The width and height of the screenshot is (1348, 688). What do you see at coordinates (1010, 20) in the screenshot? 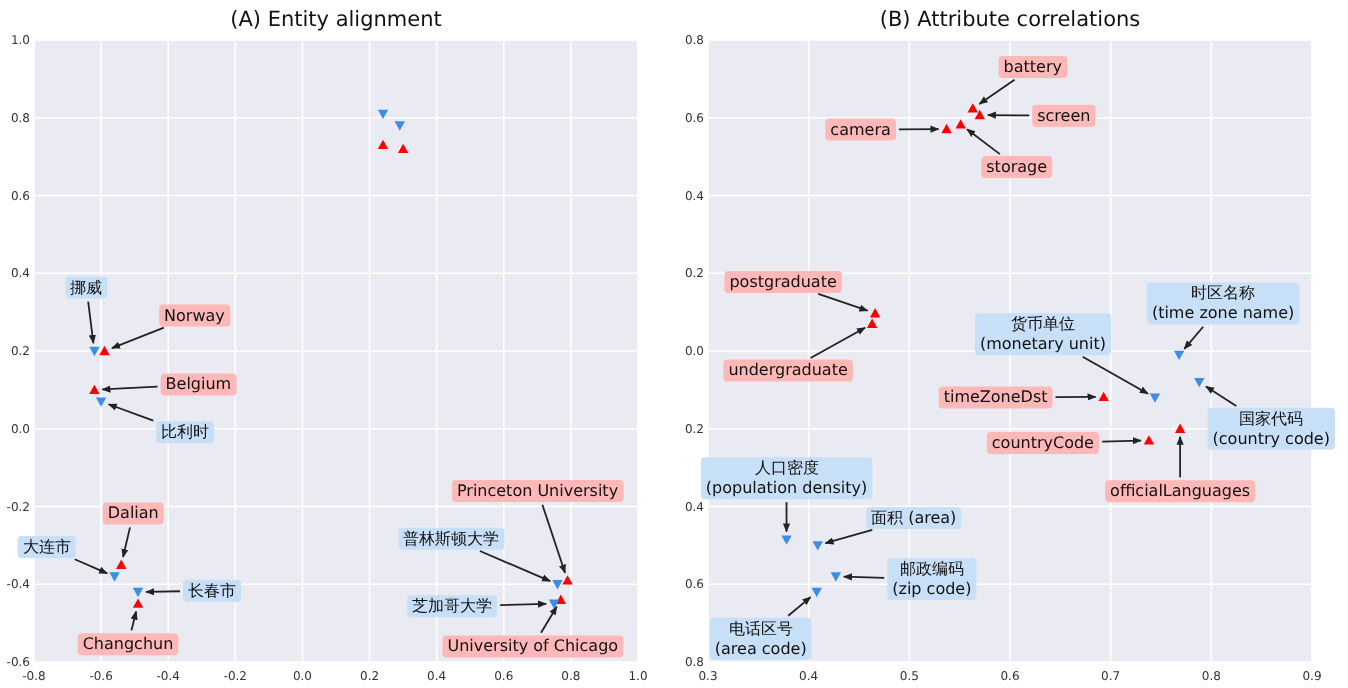
I see `chart-title: (B) Attribute correlations` at bounding box center [1010, 20].